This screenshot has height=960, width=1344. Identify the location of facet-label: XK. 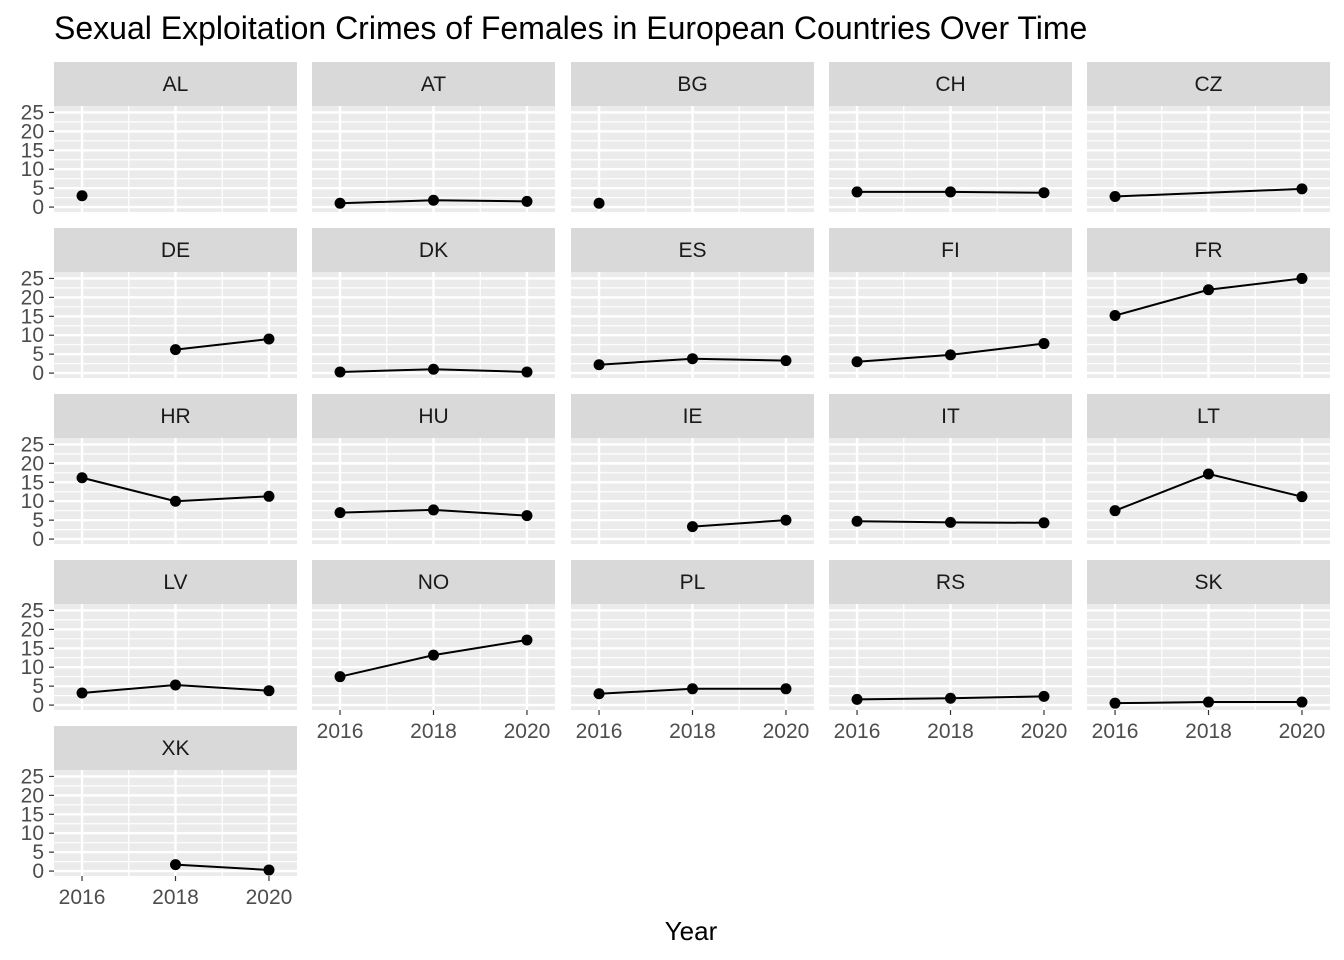
(175, 748).